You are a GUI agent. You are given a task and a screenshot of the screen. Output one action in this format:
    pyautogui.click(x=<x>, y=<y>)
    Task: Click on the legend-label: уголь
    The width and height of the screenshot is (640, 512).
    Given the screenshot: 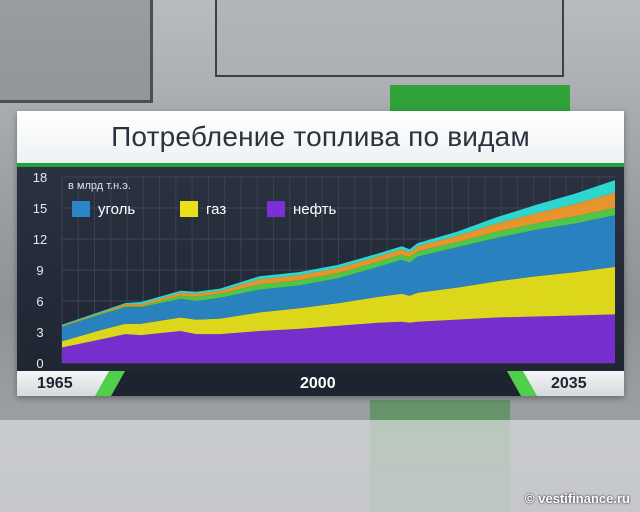 What is the action you would take?
    pyautogui.click(x=116, y=209)
    